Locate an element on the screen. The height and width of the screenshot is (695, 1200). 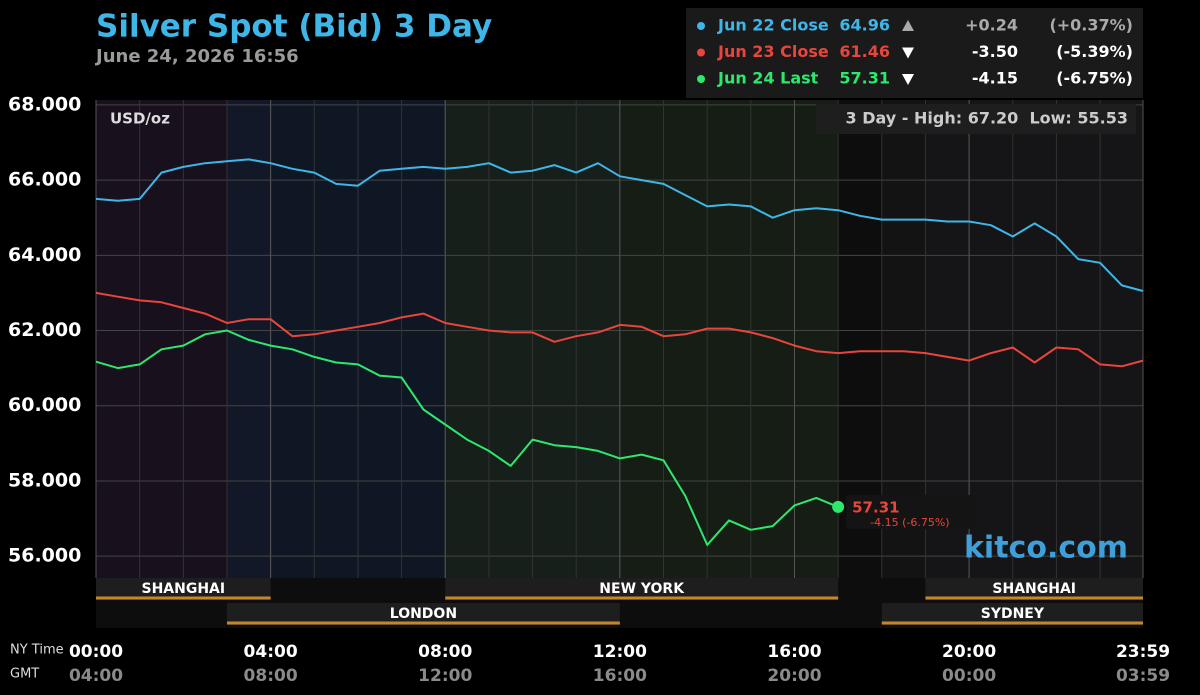
legend-box is located at coordinates (914, 53).